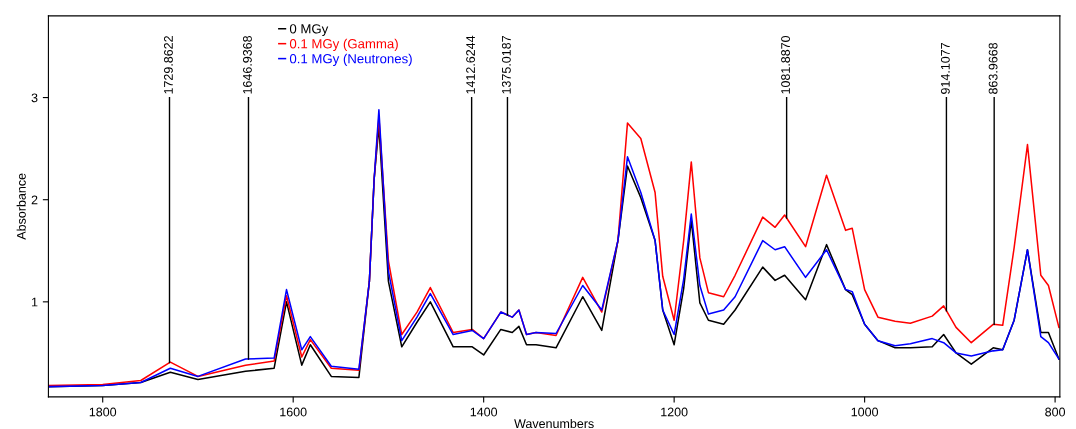 The width and height of the screenshot is (1076, 429). I want to click on y-axis-title: Absorbance, so click(21, 206).